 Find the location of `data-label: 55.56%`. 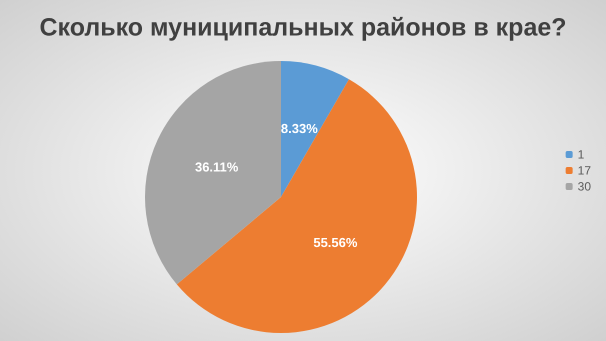

data-label: 55.56% is located at coordinates (335, 242).